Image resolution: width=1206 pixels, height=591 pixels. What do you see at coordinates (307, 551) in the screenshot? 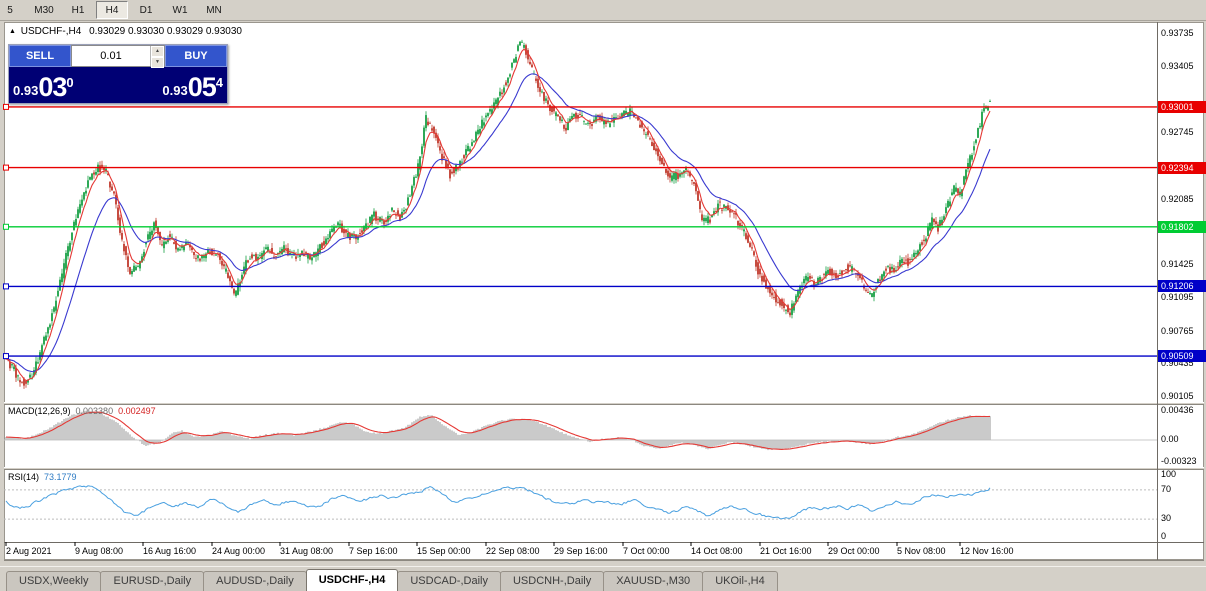
I see `time-axis-label: 31 Aug 08:00` at bounding box center [307, 551].